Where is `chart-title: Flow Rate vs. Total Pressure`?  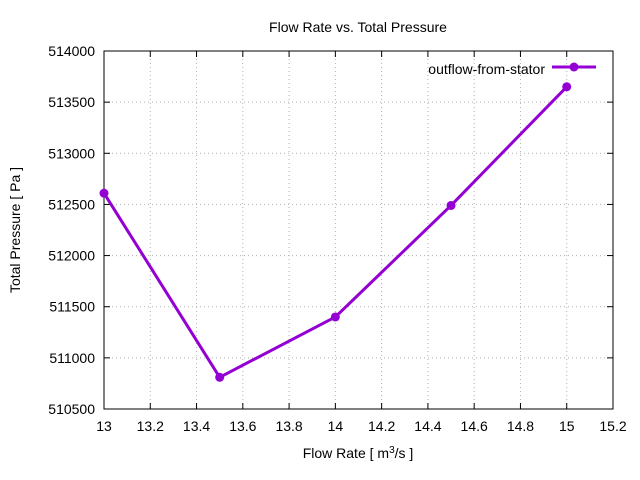 chart-title: Flow Rate vs. Total Pressure is located at coordinates (358, 27).